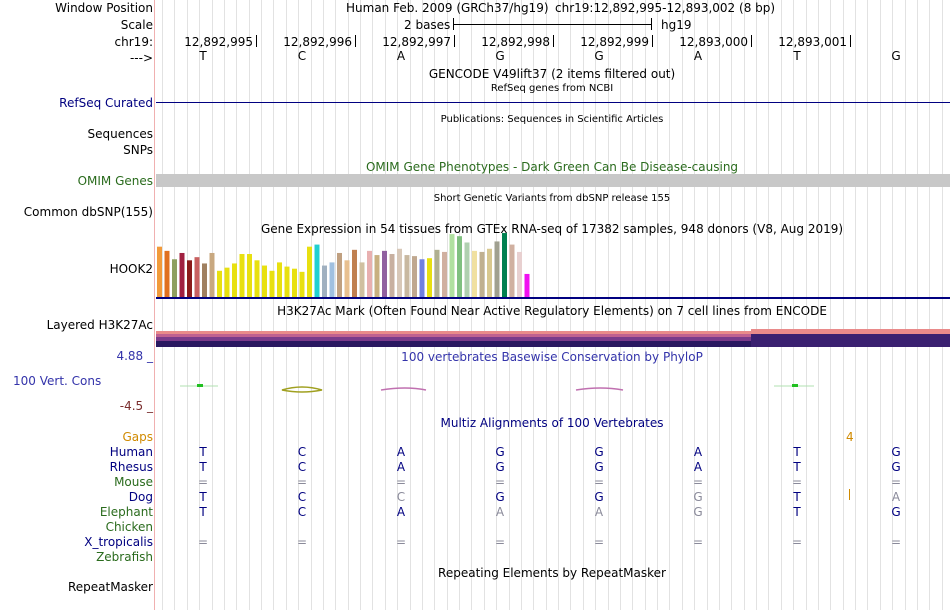  I want to click on refseq-track-label: RefSeq Curated, so click(106, 103).